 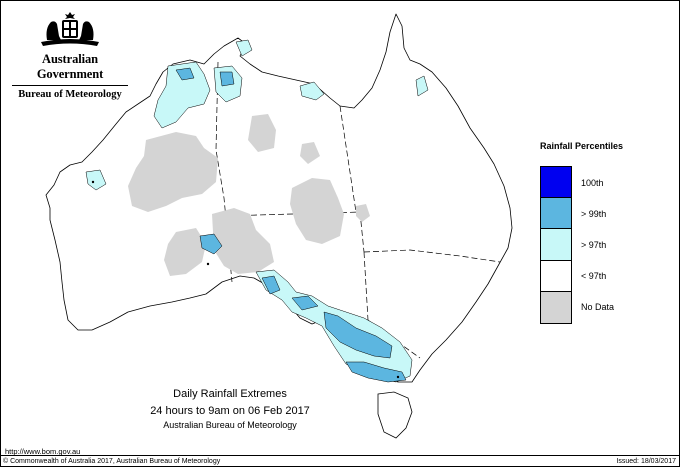 What do you see at coordinates (577, 307) in the screenshot?
I see `legend-row-no-data: No Data` at bounding box center [577, 307].